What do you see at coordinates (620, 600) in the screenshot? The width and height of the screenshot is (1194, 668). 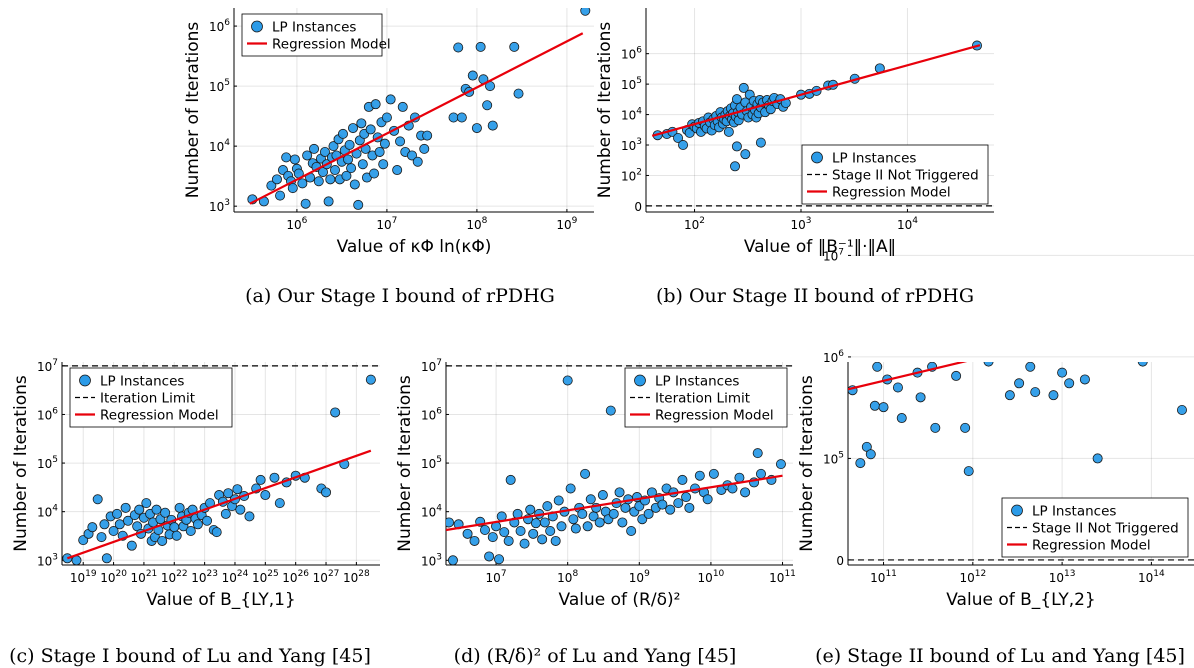 I see `x-axis-label: Value of (R/δ)²` at bounding box center [620, 600].